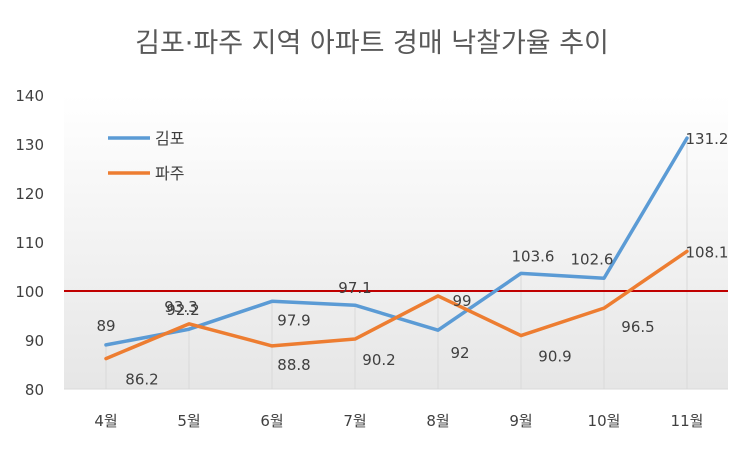 The height and width of the screenshot is (449, 750). What do you see at coordinates (29, 292) in the screenshot?
I see `y-tick-label: 100` at bounding box center [29, 292].